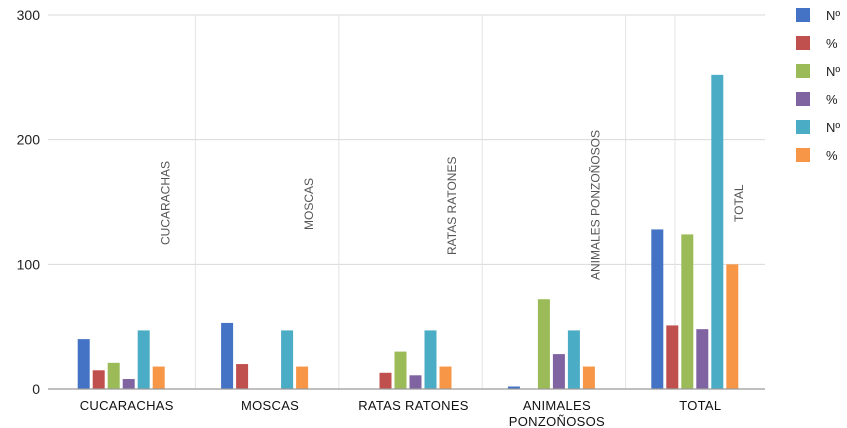 This screenshot has height=428, width=847. What do you see at coordinates (596, 205) in the screenshot?
I see `rotated-label-3: ANIMALES PONZOÑOSOS` at bounding box center [596, 205].